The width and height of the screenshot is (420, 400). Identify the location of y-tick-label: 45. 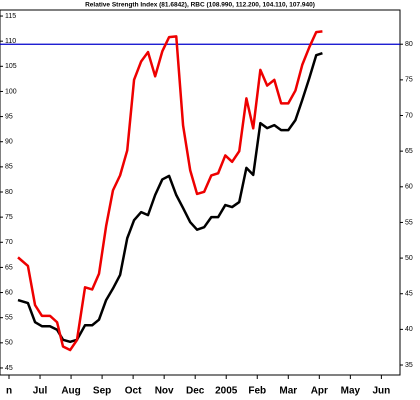
(9, 368).